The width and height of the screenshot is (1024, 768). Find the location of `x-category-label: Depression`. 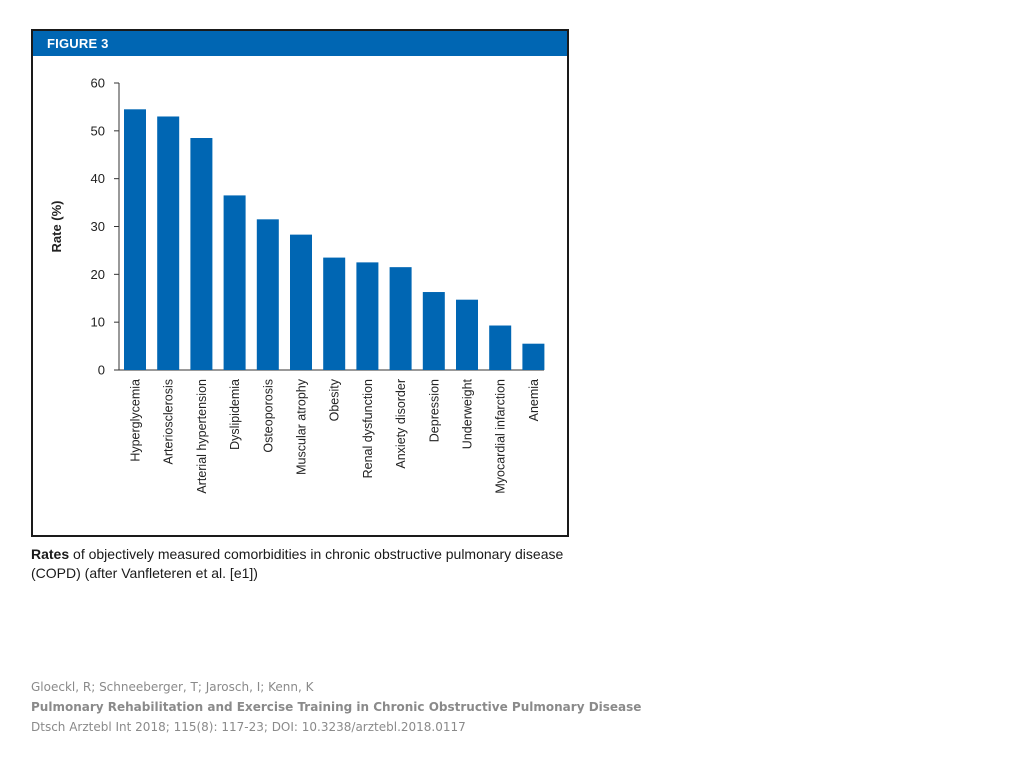

x-category-label: Depression is located at coordinates (434, 410).